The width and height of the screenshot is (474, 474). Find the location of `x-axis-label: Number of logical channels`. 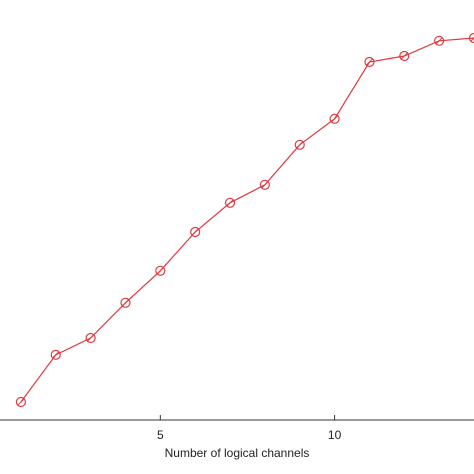

x-axis-label: Number of logical channels is located at coordinates (237, 453).